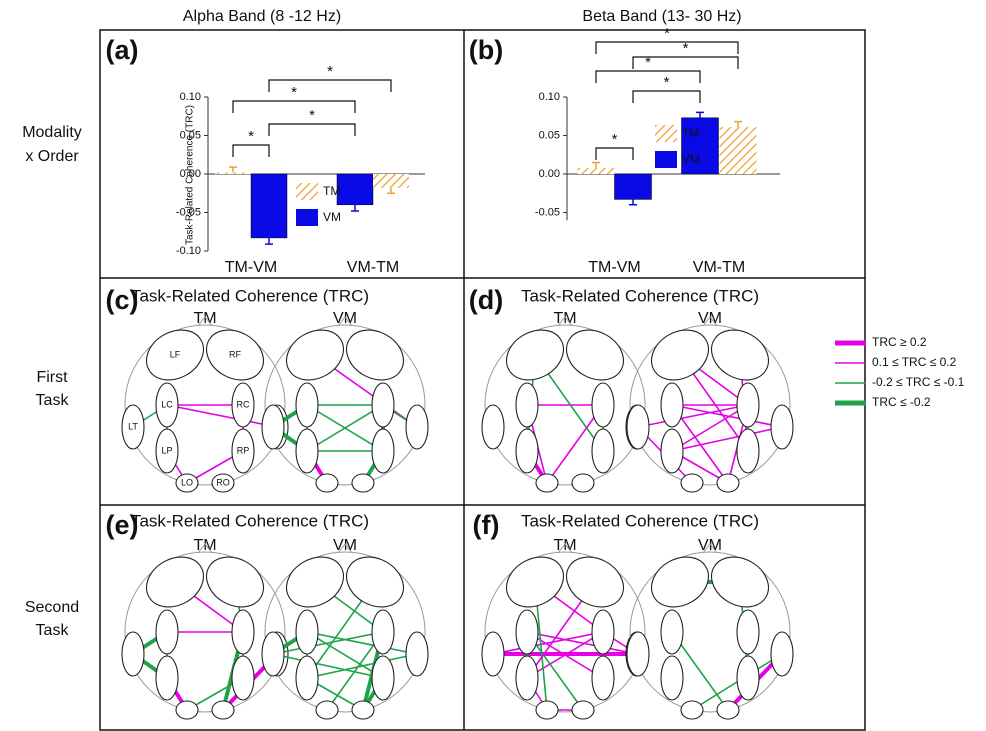 The height and width of the screenshot is (731, 986). I want to click on electrode-label: RO, so click(223, 482).